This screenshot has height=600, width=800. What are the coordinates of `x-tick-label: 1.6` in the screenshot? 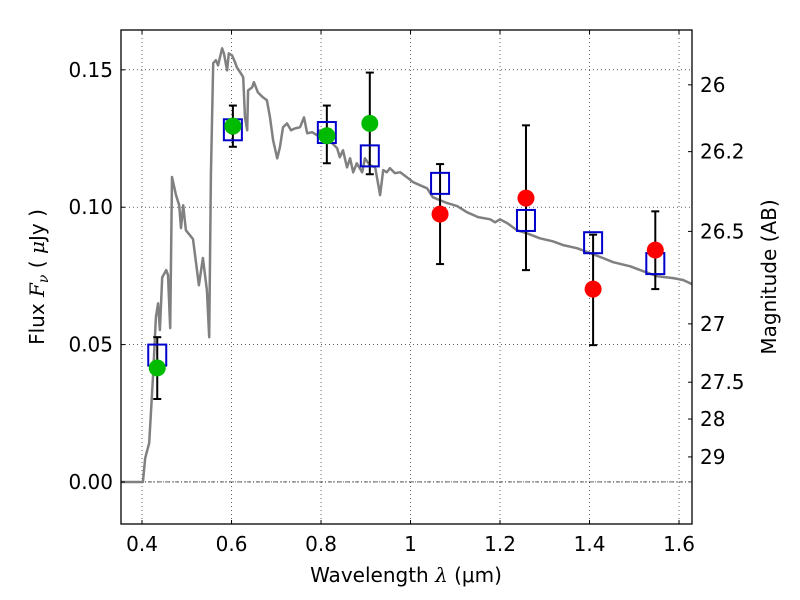 It's located at (679, 544).